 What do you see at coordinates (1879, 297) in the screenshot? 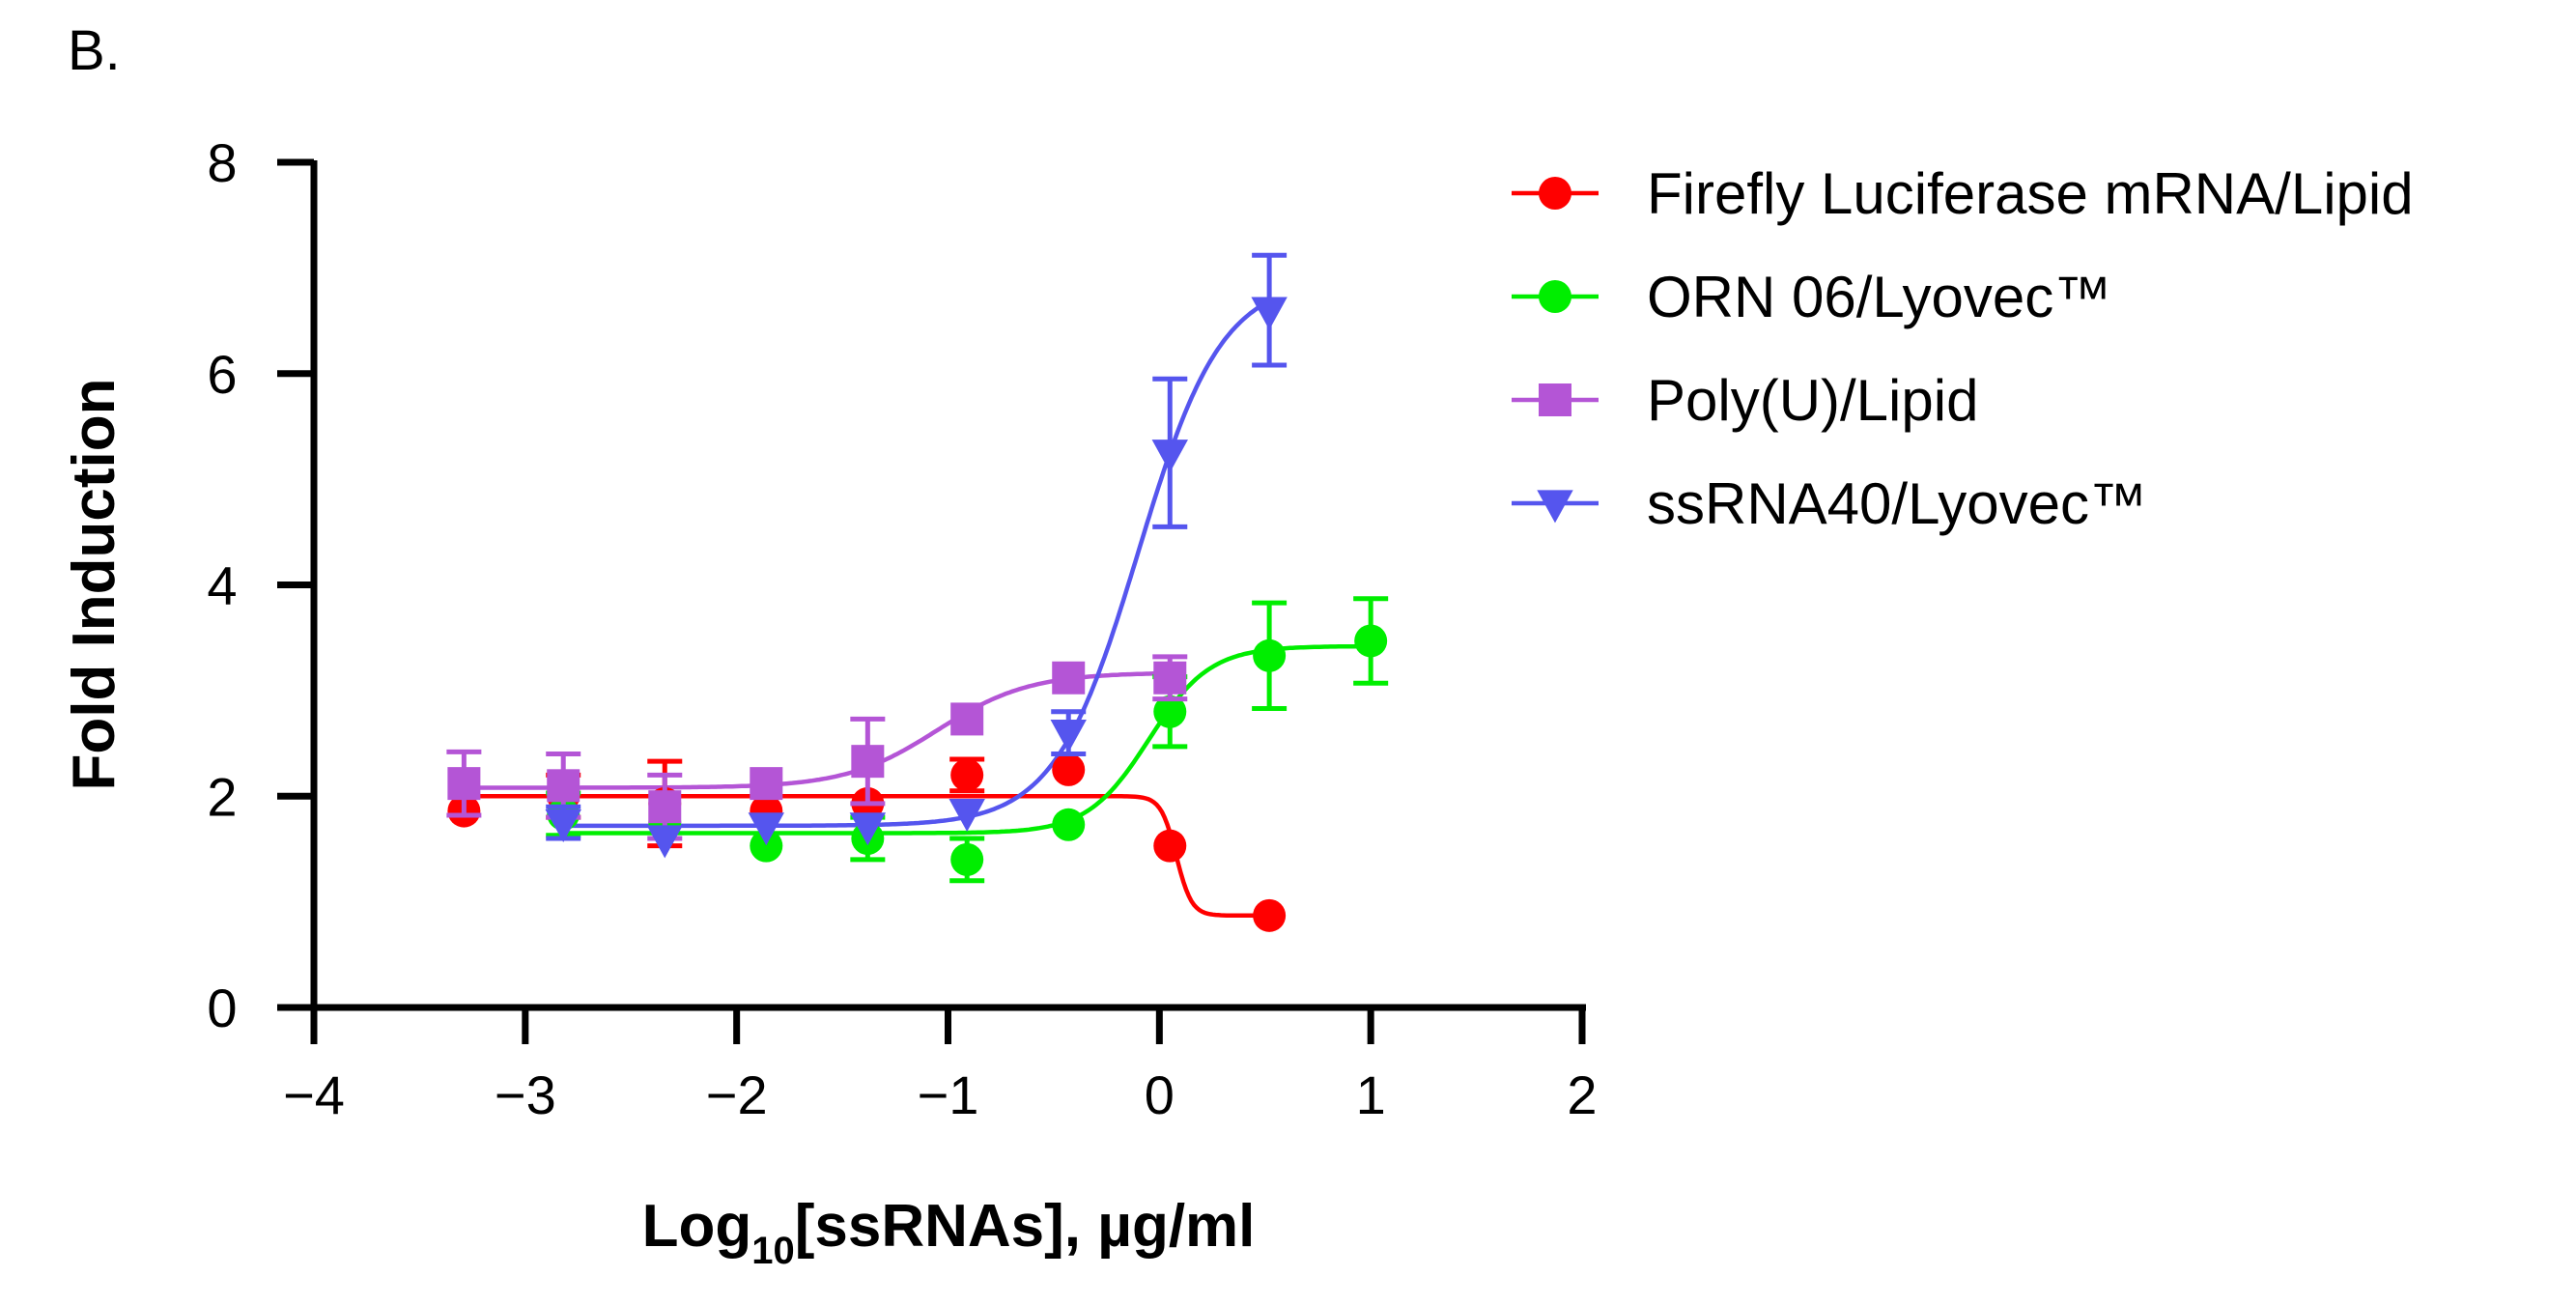
I see `legend-label: ORN 06/Lyovec™` at bounding box center [1879, 297].